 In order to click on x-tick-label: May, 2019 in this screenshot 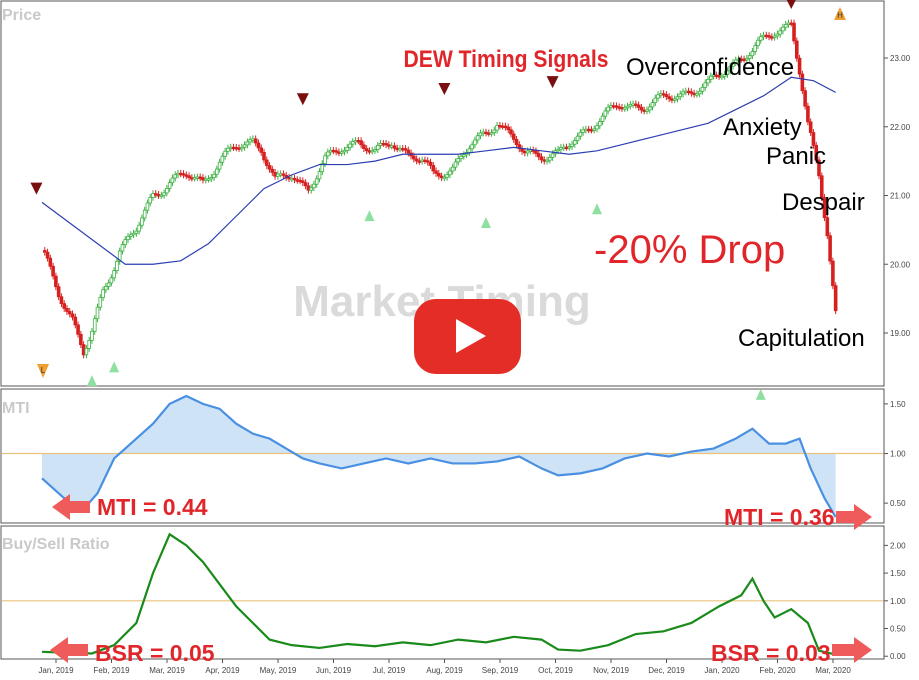, I will do `click(278, 670)`.